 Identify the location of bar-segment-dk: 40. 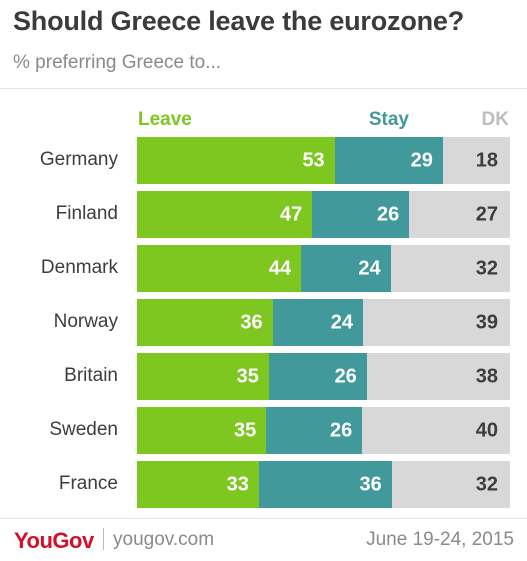
(436, 430).